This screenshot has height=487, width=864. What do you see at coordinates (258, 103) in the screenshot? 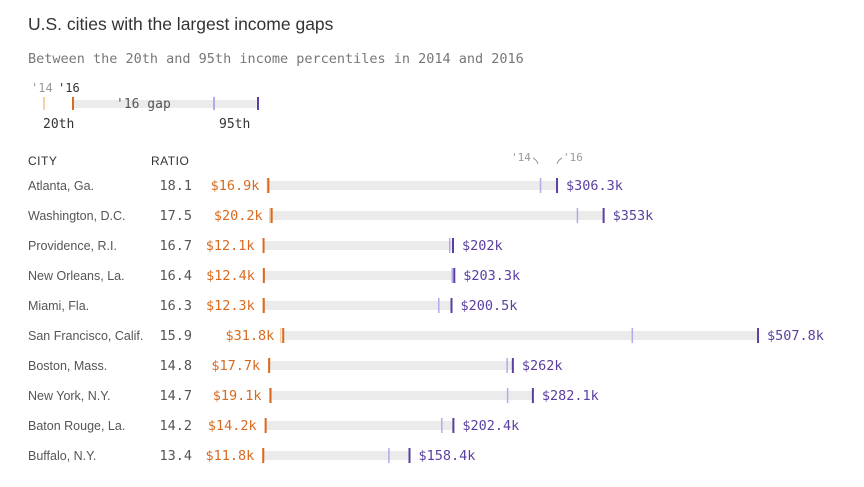
I see `legend-p95-2016-tick` at bounding box center [258, 103].